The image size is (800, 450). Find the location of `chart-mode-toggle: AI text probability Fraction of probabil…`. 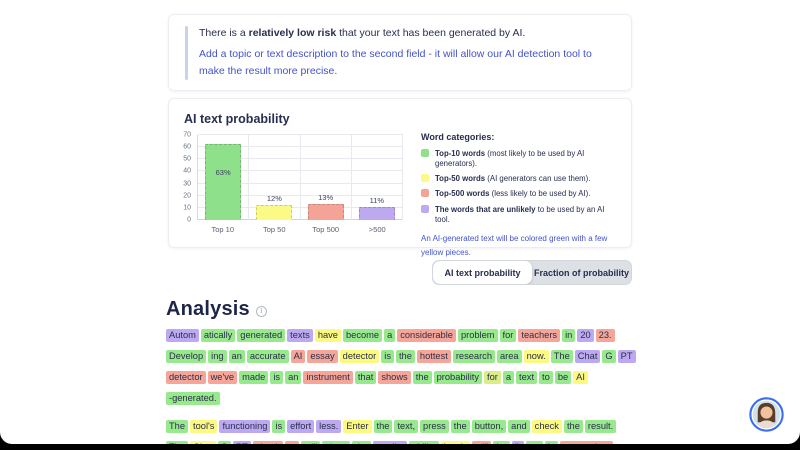

chart-mode-toggle: AI text probability Fraction of probabil… is located at coordinates (532, 272).